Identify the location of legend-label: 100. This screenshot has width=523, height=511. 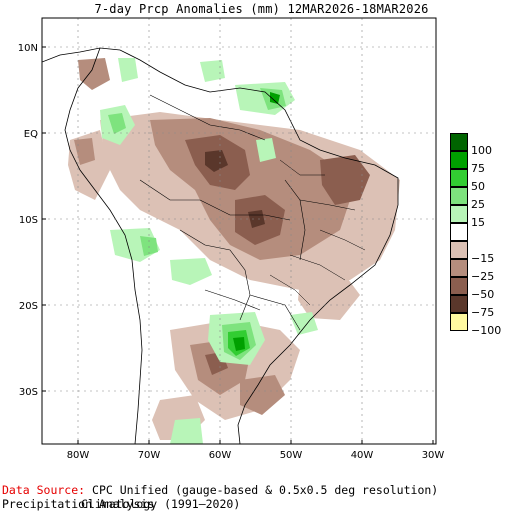
(481, 150).